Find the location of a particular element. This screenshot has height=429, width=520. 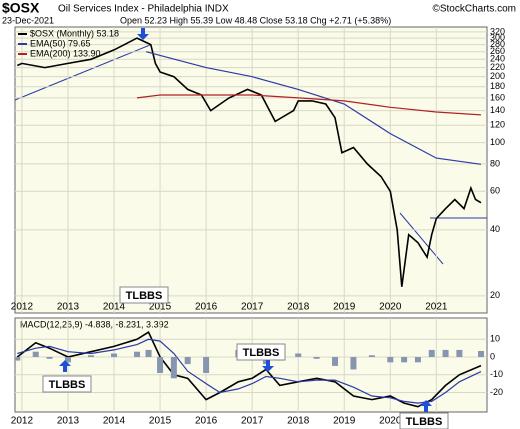

y-tick-label: 100 is located at coordinates (497, 142).